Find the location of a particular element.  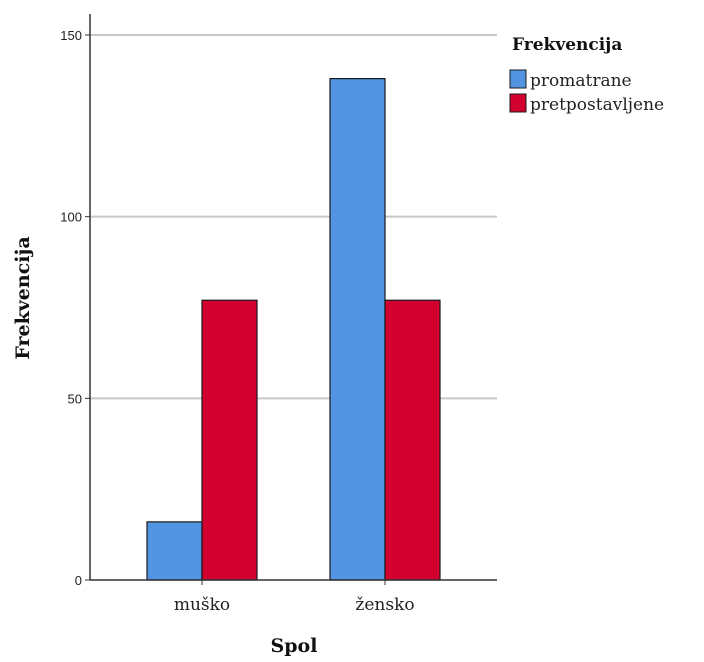

y-tick-label: 0 is located at coordinates (78, 580).